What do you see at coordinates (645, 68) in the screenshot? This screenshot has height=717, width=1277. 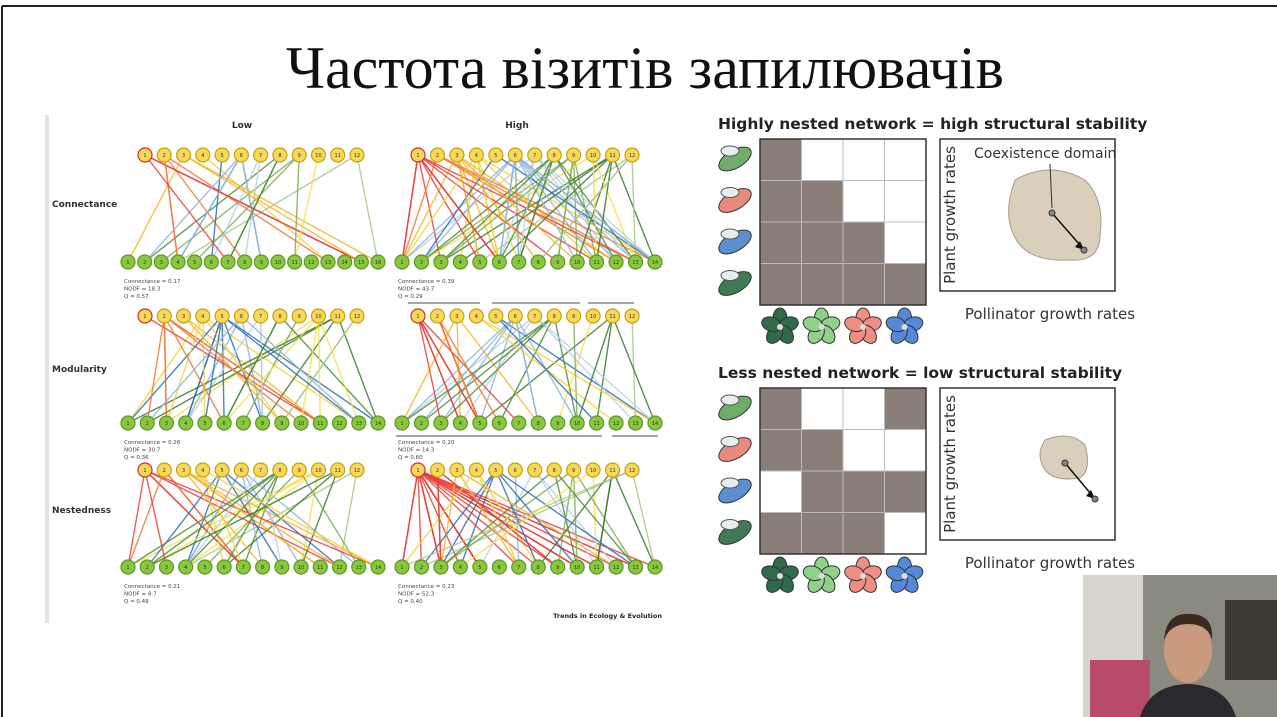 I see `slide-title: Частота візитів запилювачів` at bounding box center [645, 68].